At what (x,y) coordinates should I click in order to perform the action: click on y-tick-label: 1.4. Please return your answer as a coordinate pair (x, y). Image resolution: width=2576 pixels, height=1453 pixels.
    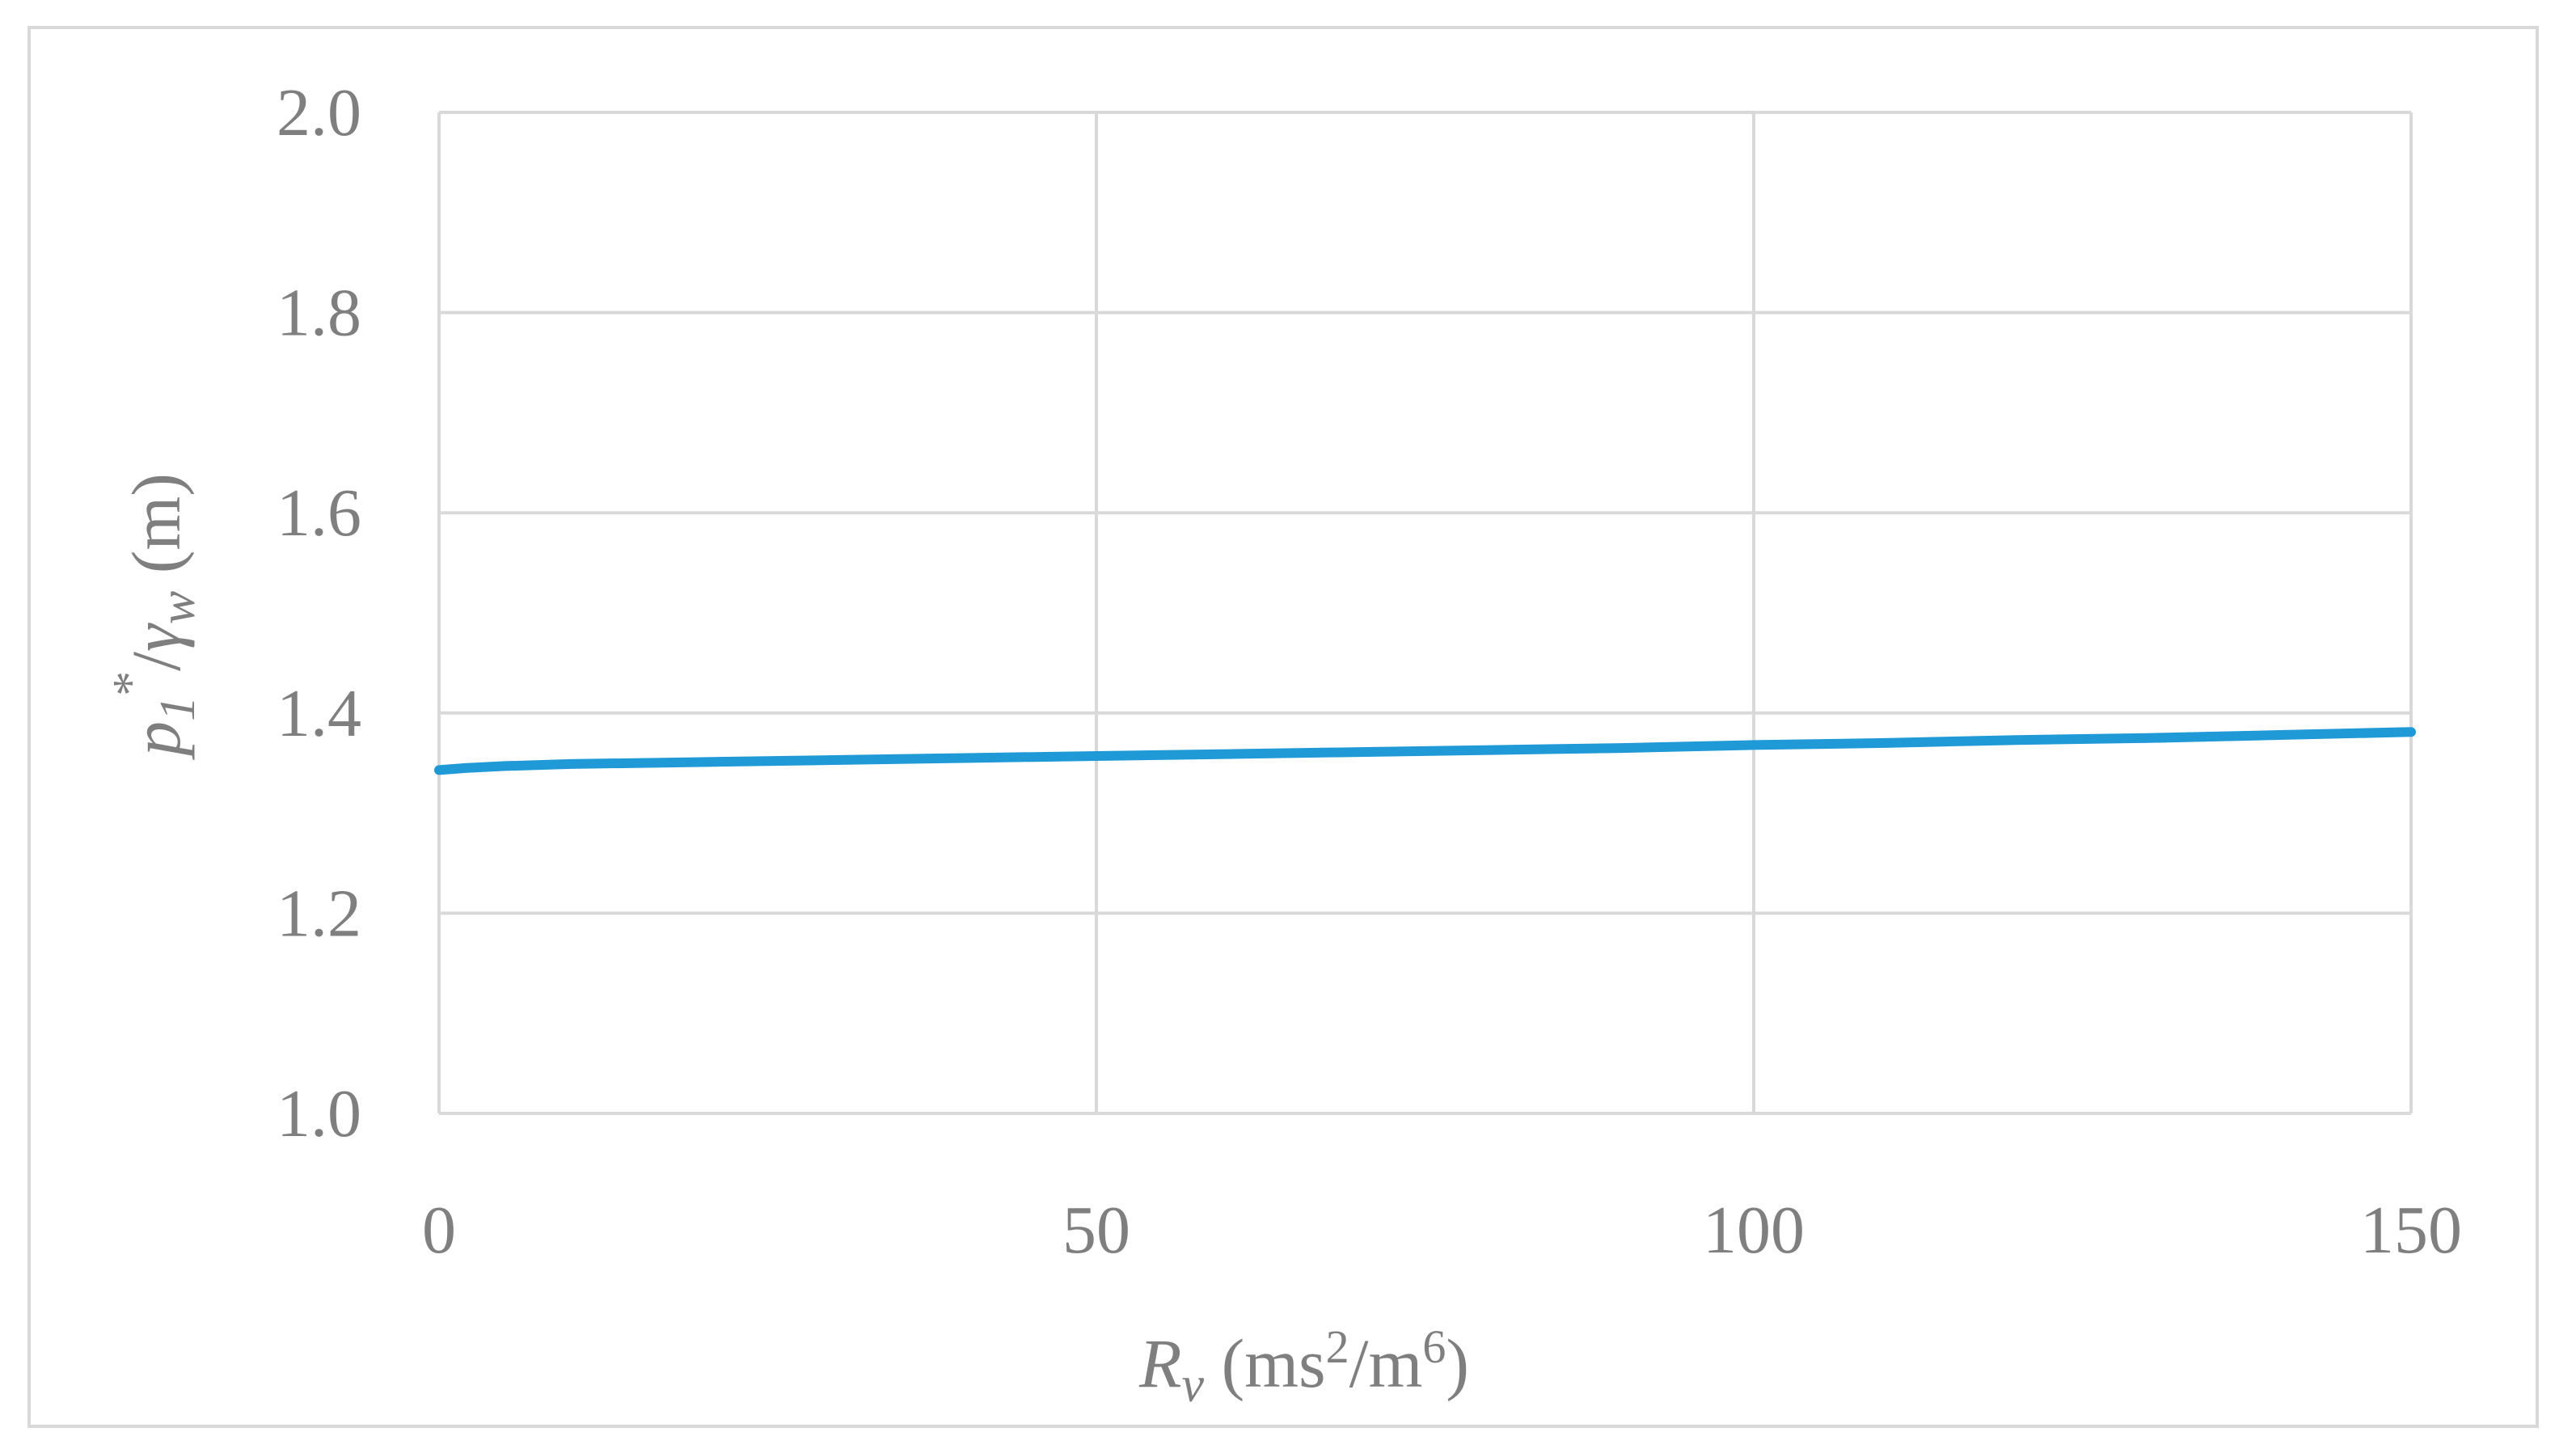
    Looking at the image, I should click on (319, 713).